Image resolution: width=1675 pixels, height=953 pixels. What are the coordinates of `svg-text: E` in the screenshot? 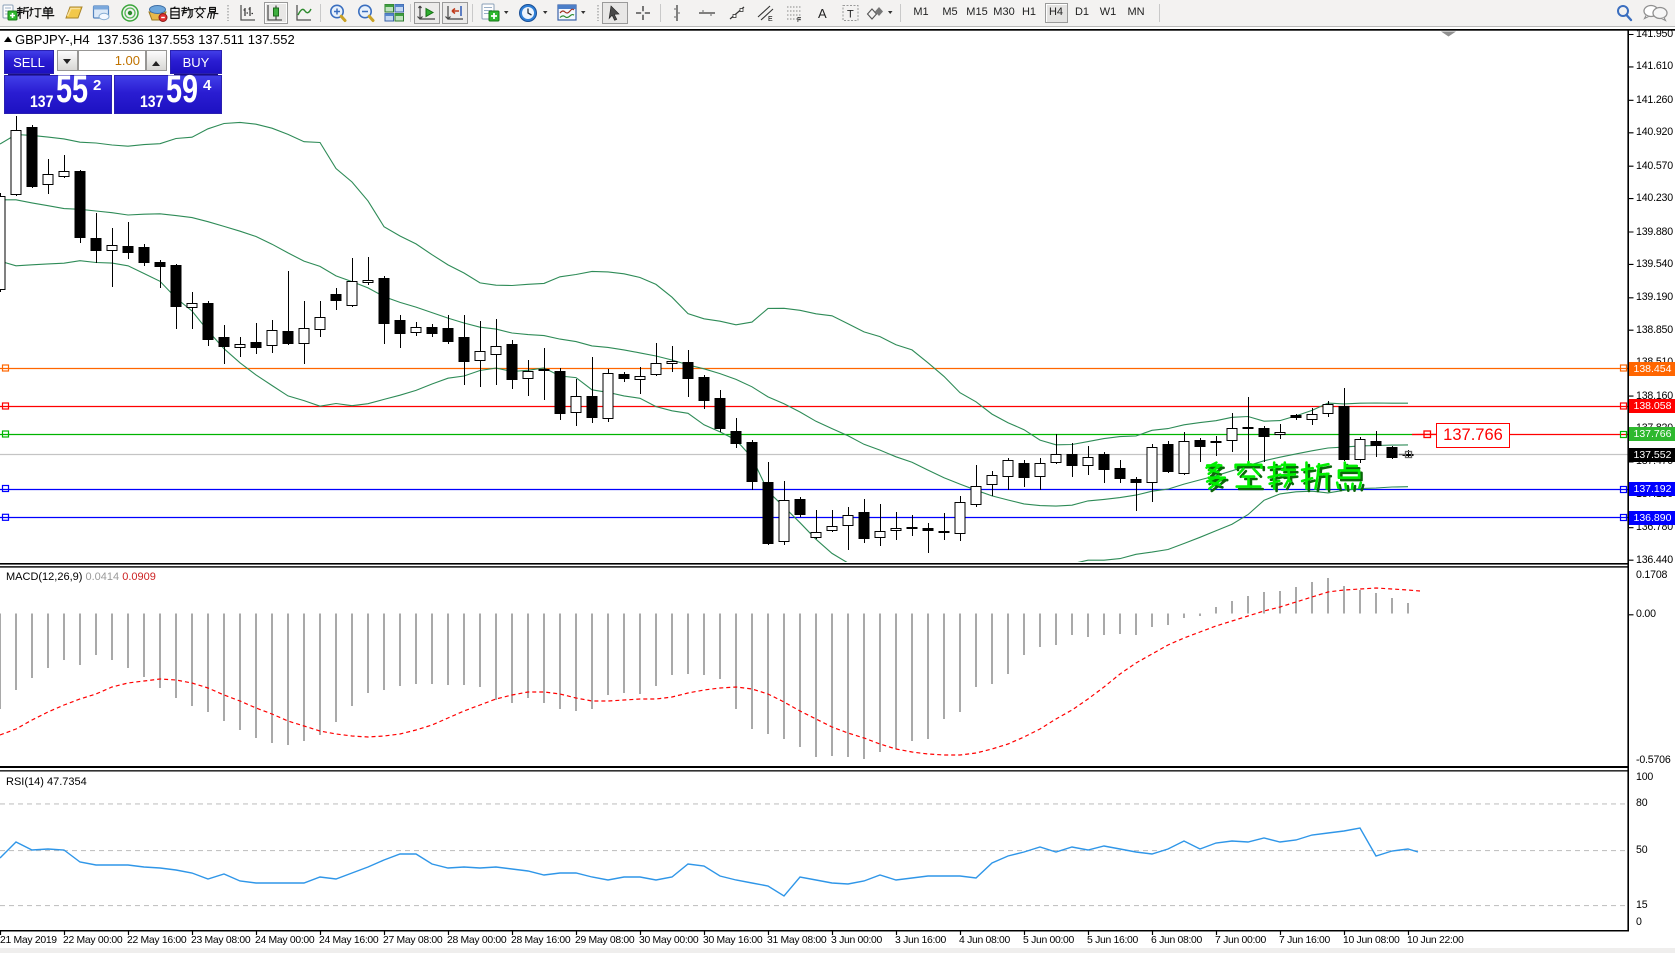 It's located at (770, 19).